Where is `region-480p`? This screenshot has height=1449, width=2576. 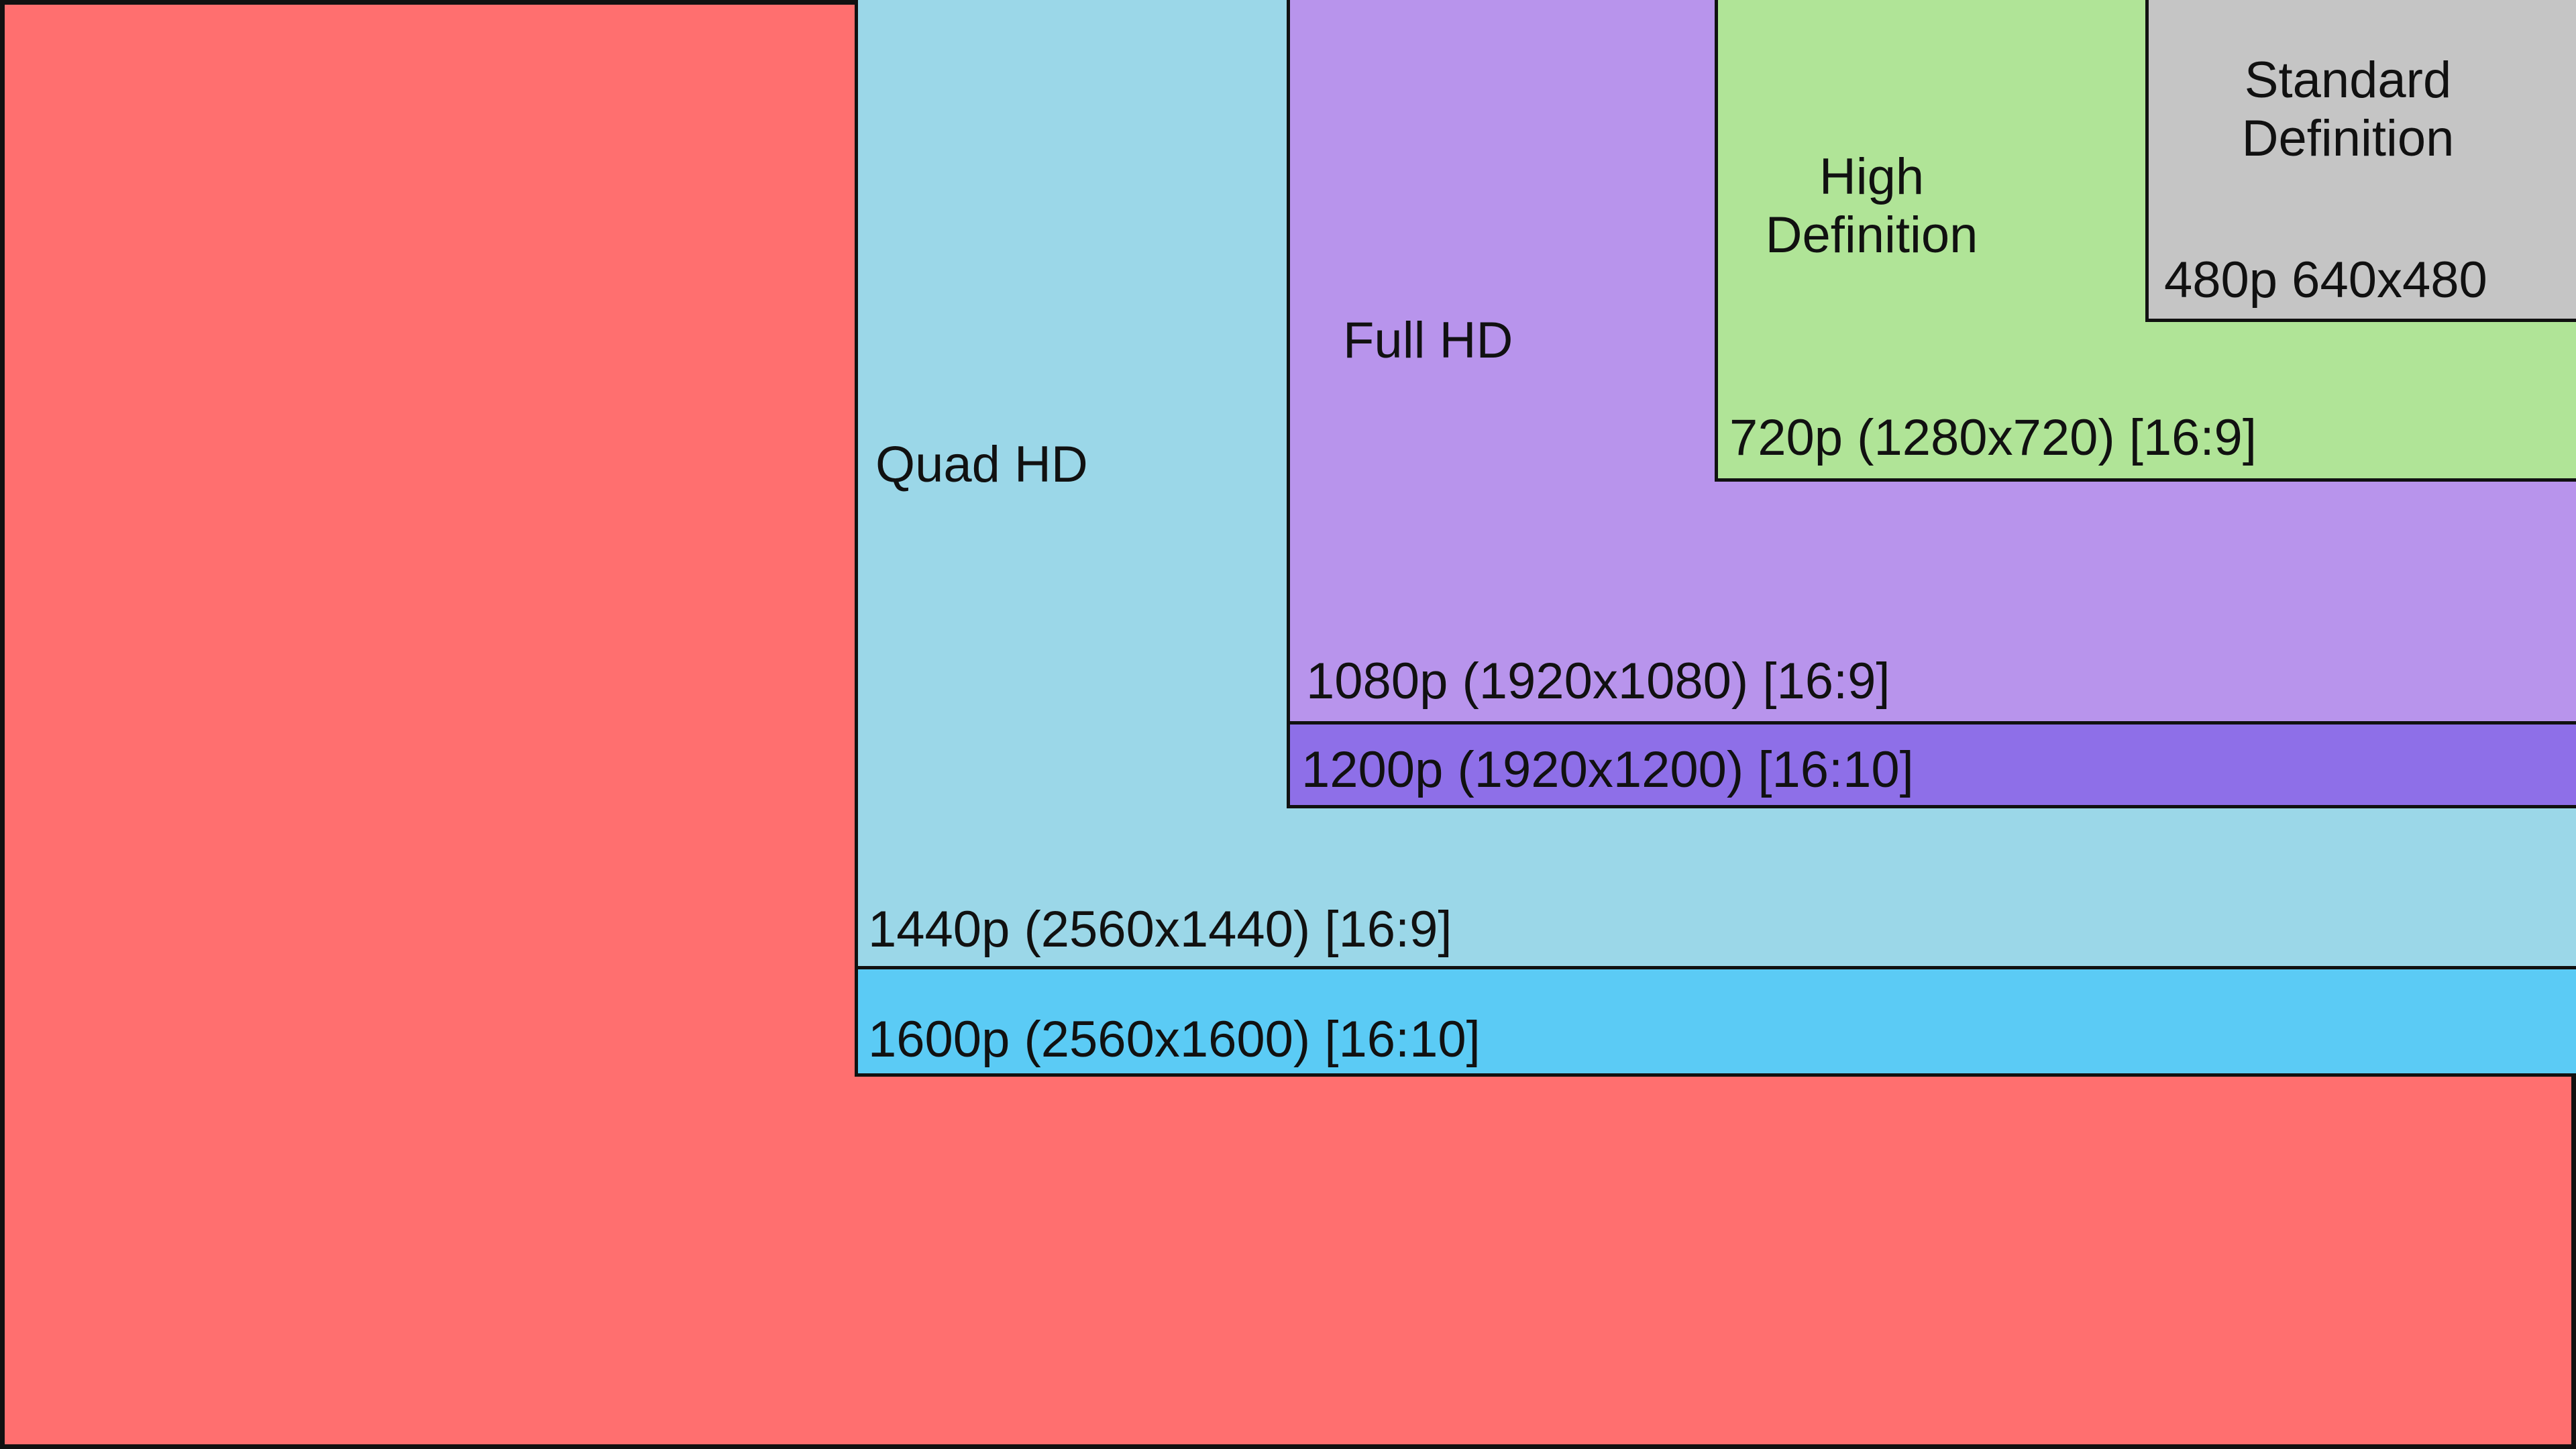
region-480p is located at coordinates (2360, 161).